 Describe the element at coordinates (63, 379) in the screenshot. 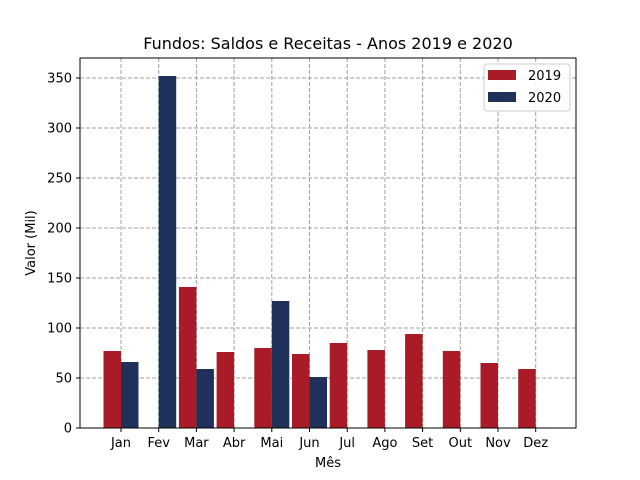

I see `y-tick-label: 50` at that location.